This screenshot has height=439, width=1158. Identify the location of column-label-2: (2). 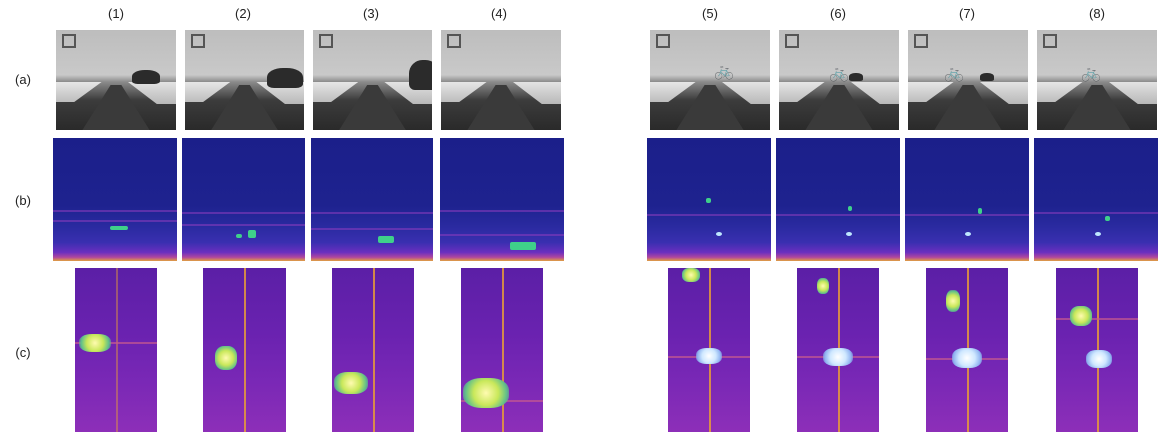
(243, 13).